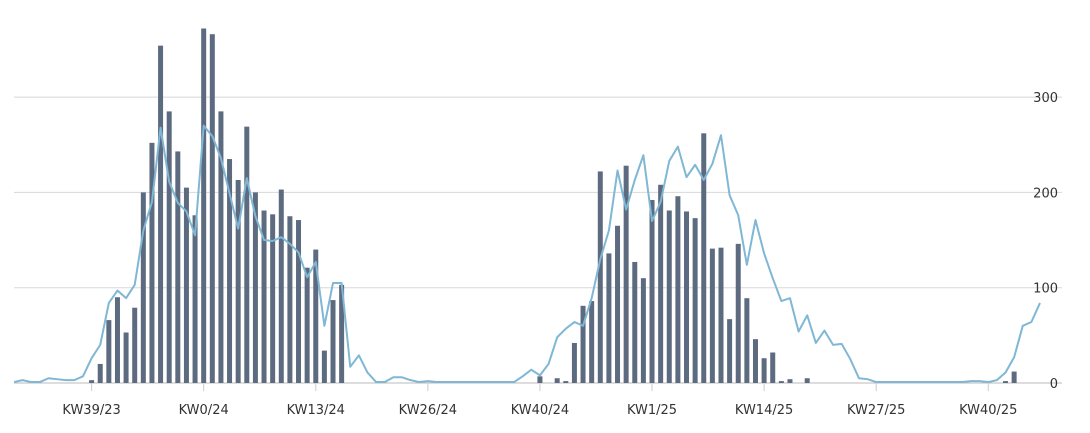 The image size is (1090, 433). I want to click on x-tick-label: KW0/24, so click(204, 410).